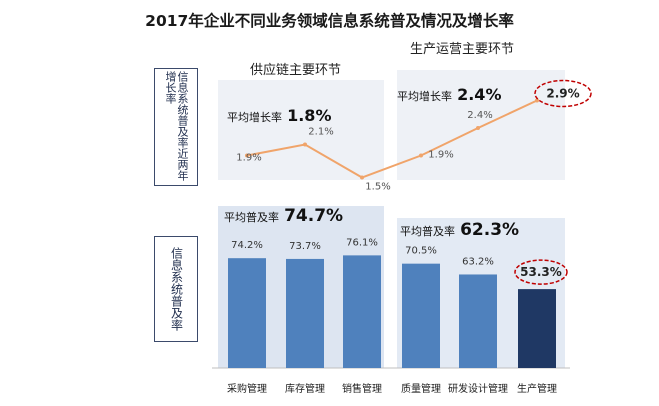 This screenshot has width=659, height=406. I want to click on bar-value-label: 63.2%, so click(478, 261).